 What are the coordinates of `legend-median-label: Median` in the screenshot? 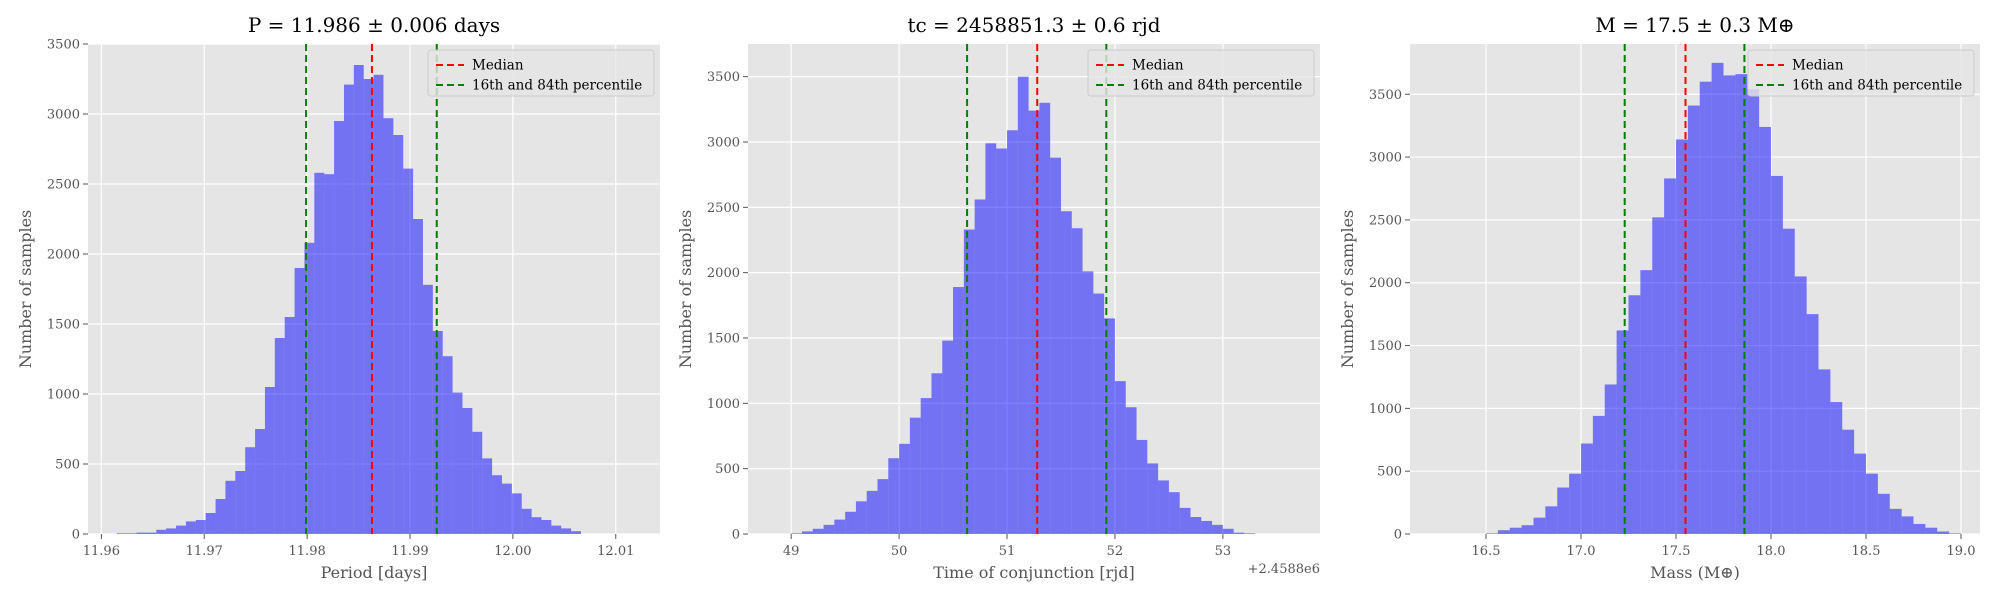 It's located at (1818, 66).